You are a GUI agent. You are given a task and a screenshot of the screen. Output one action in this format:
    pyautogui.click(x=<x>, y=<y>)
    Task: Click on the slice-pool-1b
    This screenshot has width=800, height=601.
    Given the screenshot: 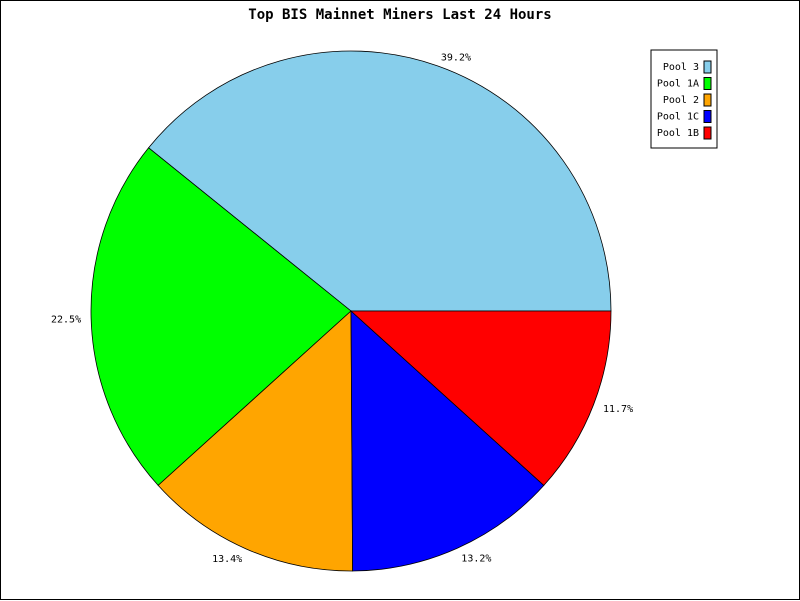 What is the action you would take?
    pyautogui.click(x=480, y=398)
    